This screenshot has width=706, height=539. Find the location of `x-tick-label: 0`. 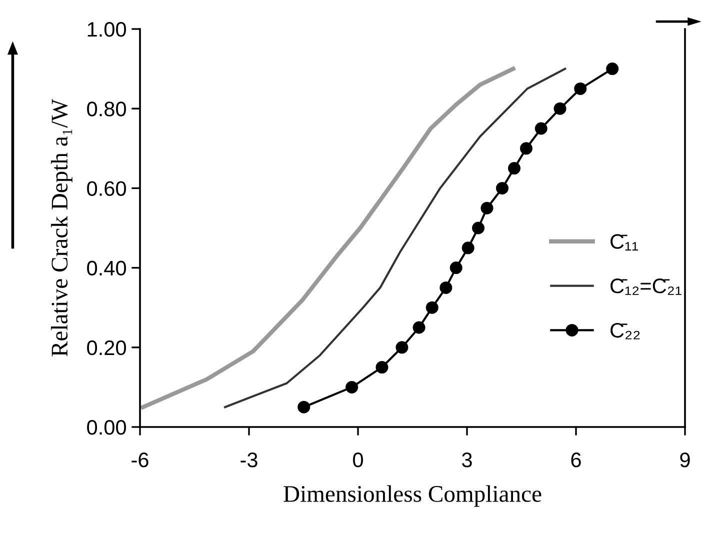

x-tick-label: 0 is located at coordinates (358, 460).